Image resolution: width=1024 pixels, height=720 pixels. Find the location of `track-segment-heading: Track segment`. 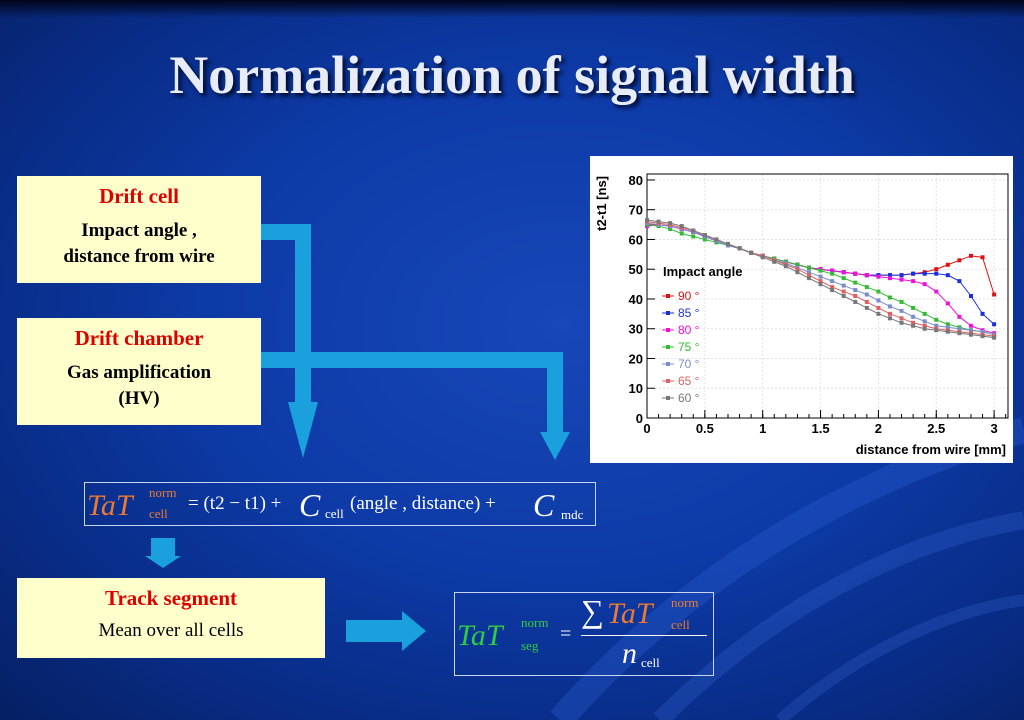

track-segment-heading: Track segment is located at coordinates (171, 598).